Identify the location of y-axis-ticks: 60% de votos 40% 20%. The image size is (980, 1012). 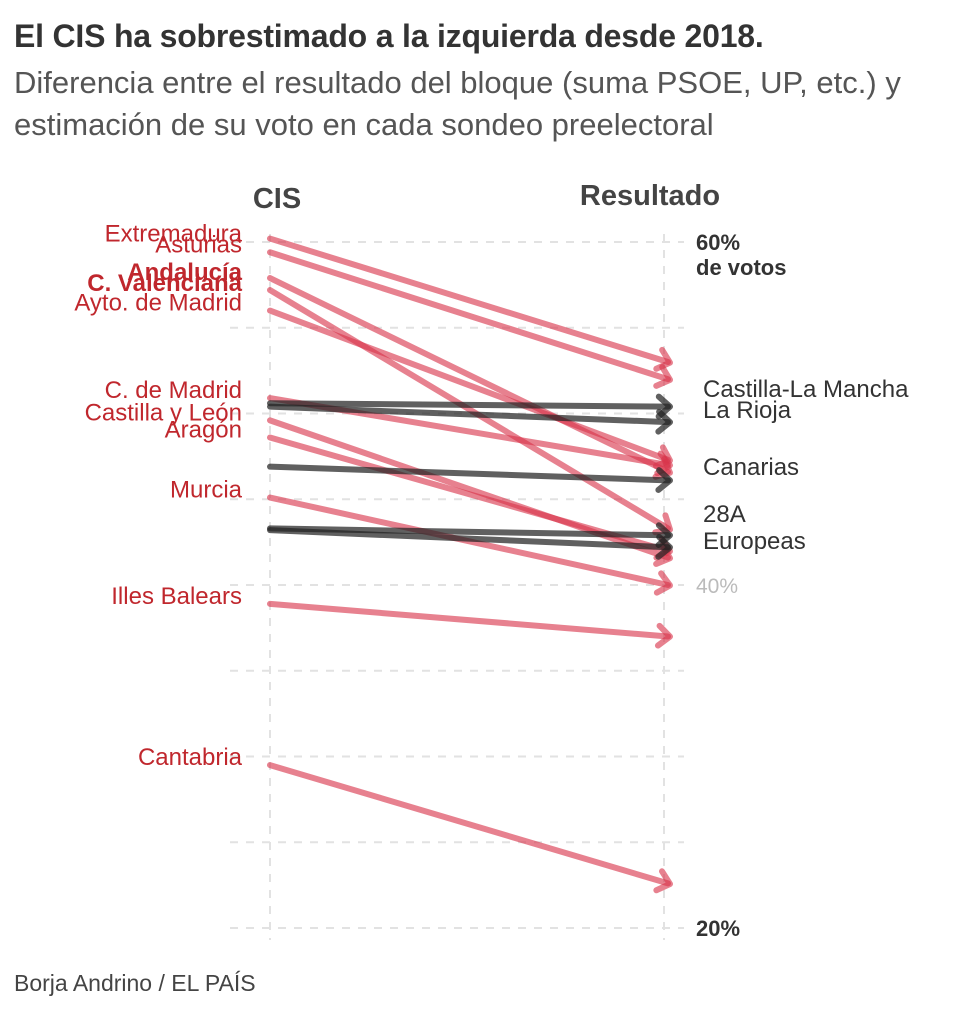
(741, 585).